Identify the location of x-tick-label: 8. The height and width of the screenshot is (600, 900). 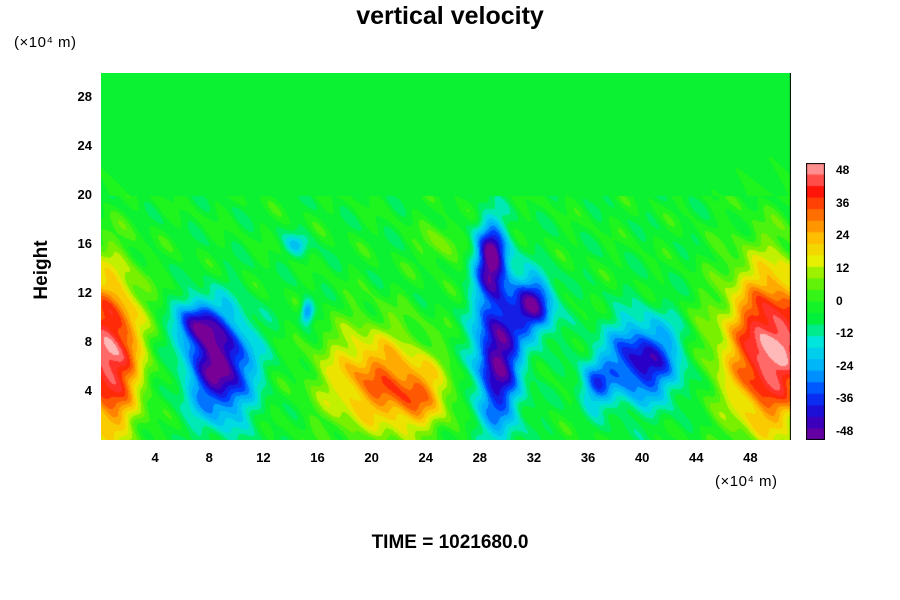
(209, 457).